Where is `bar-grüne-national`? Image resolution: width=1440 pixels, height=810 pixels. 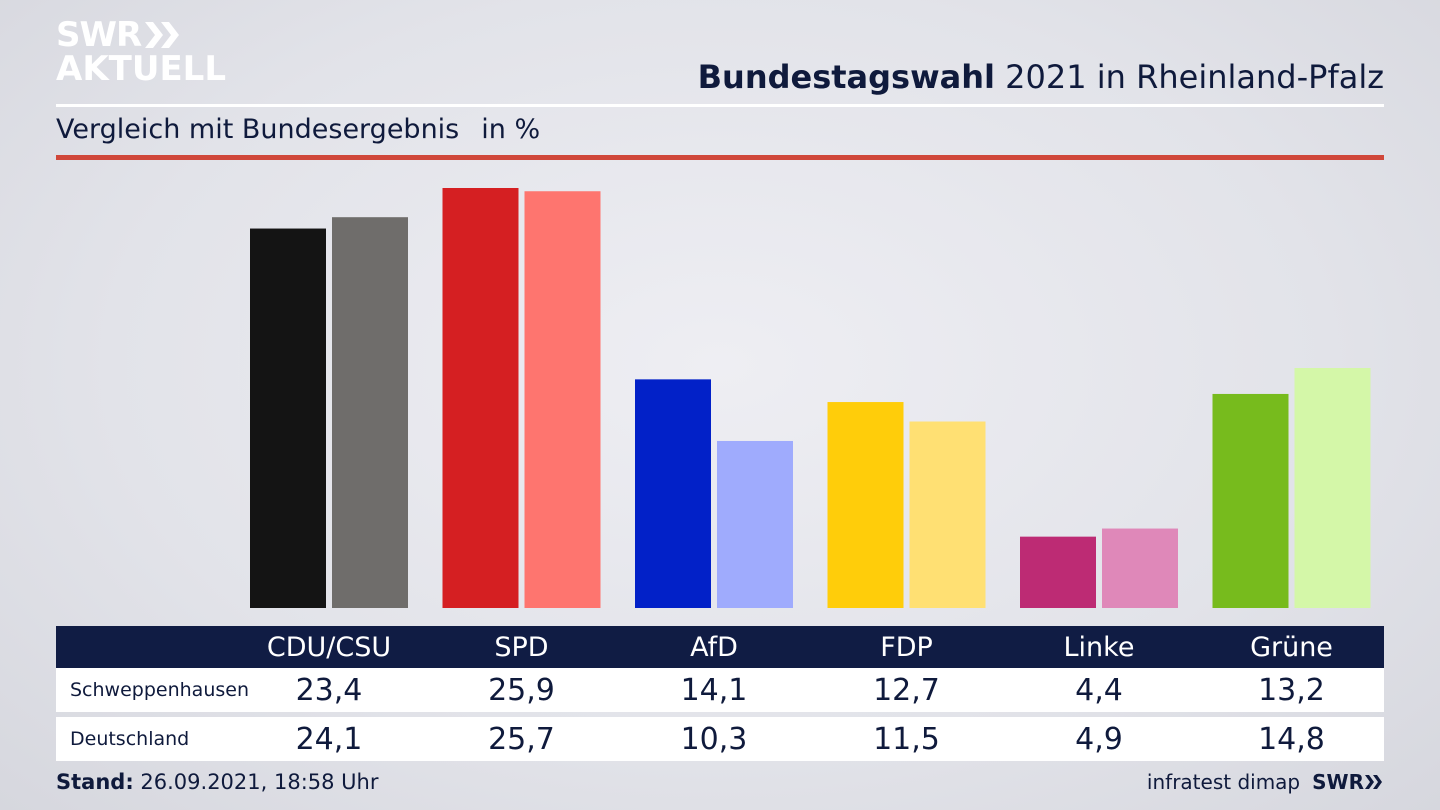 bar-grüne-national is located at coordinates (1332, 488).